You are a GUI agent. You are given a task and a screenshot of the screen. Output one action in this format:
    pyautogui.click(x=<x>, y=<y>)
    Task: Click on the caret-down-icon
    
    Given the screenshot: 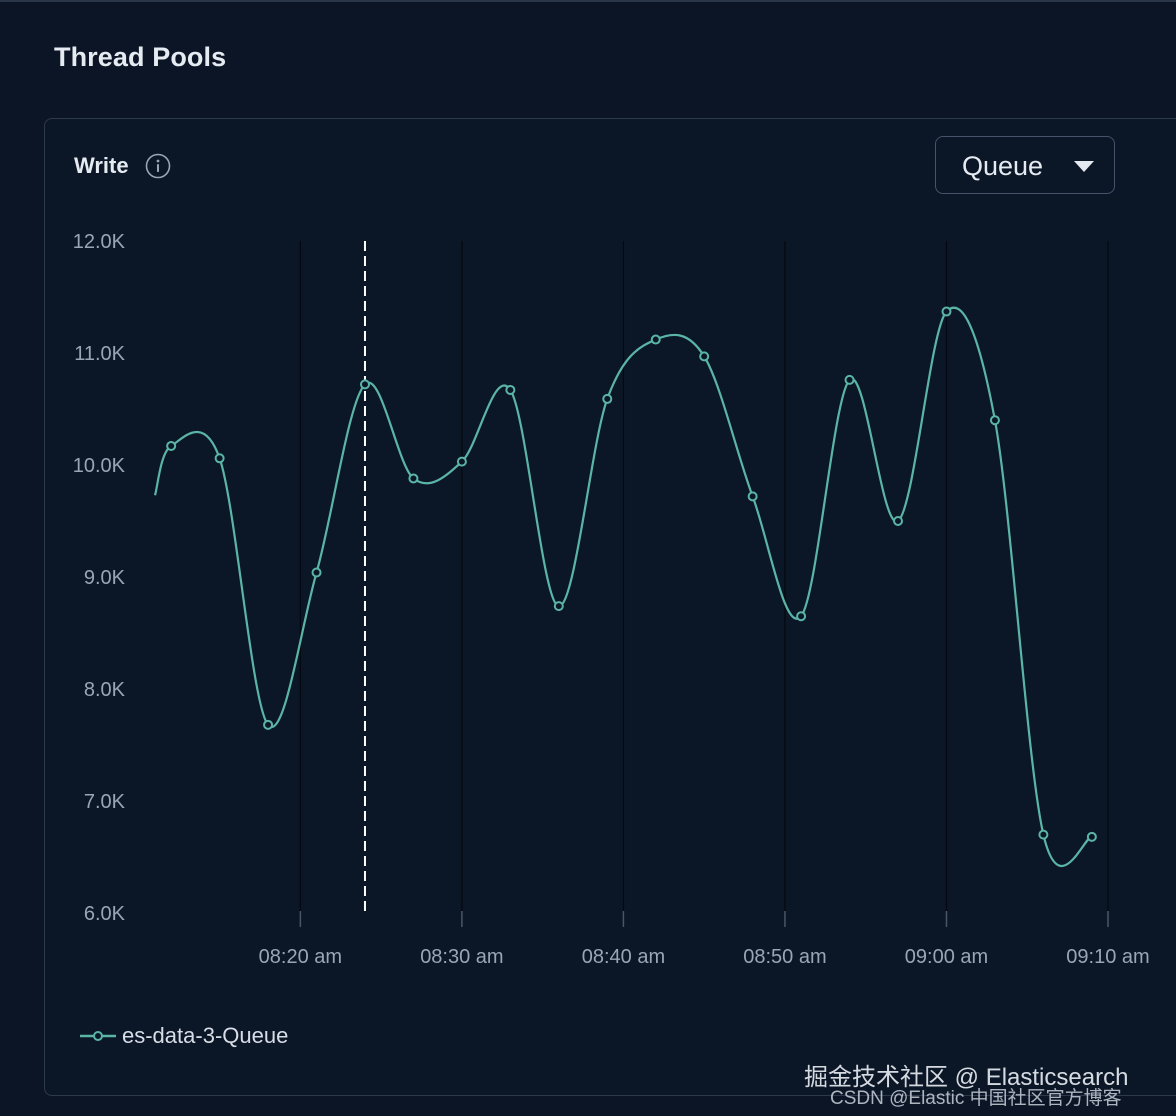 What is the action you would take?
    pyautogui.click(x=1084, y=166)
    